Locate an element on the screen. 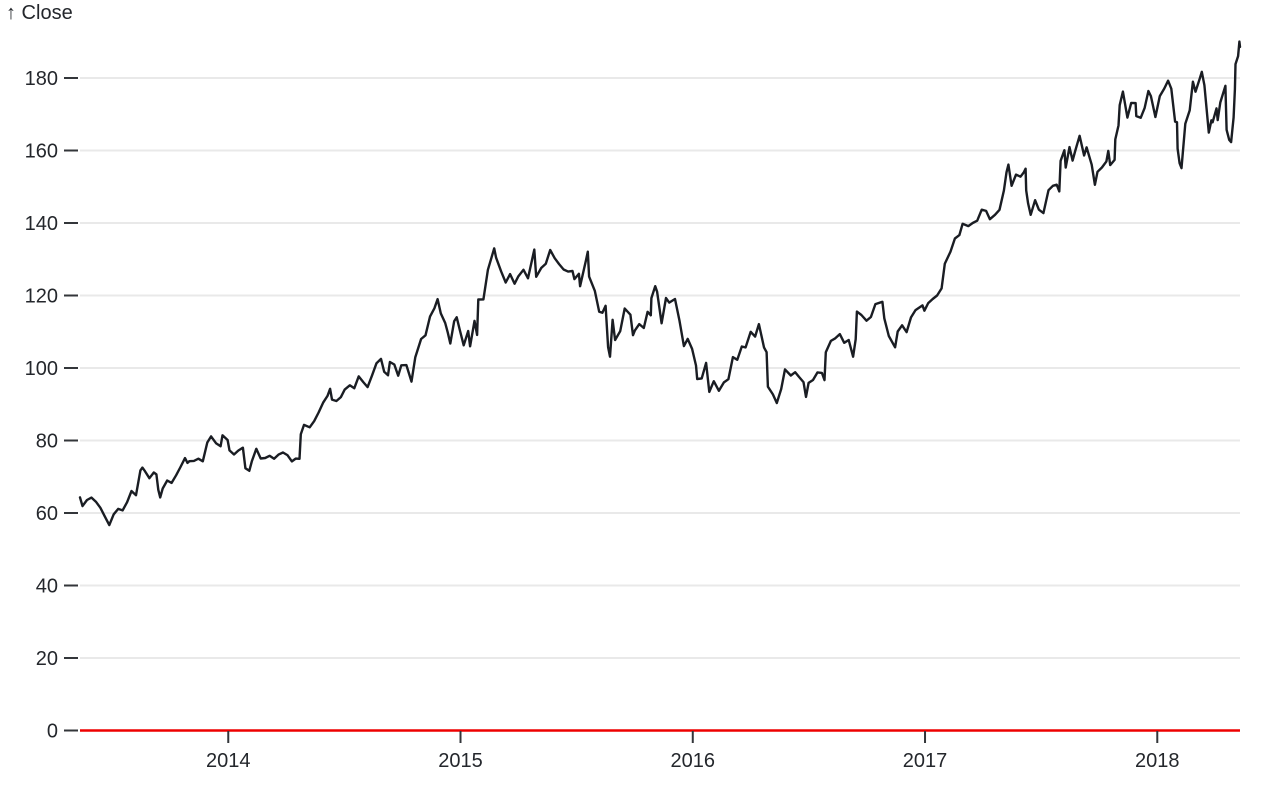  y-tick-label: 0 is located at coordinates (52, 732).